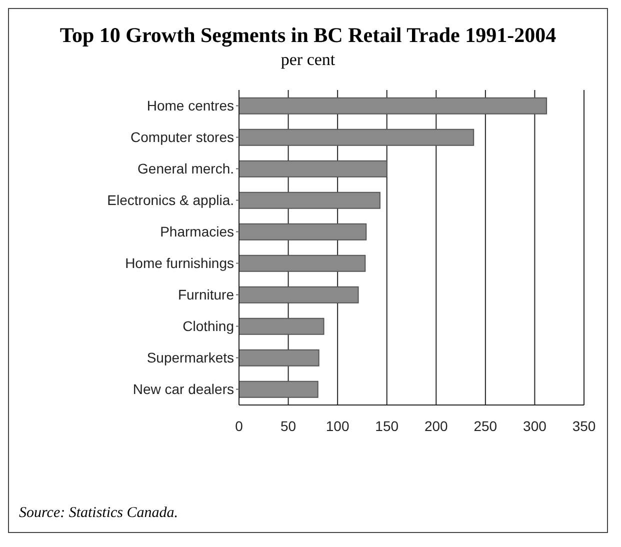  What do you see at coordinates (190, 106) in the screenshot?
I see `y-tick-label: Home centres` at bounding box center [190, 106].